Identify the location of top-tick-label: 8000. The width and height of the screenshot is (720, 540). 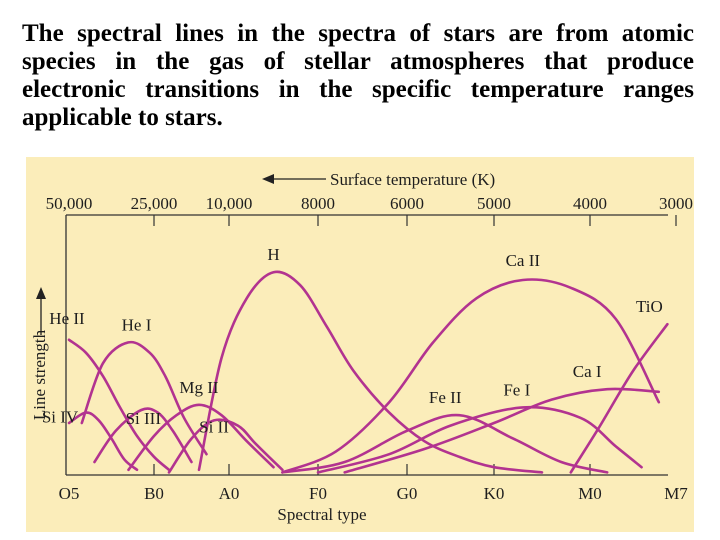
(318, 203).